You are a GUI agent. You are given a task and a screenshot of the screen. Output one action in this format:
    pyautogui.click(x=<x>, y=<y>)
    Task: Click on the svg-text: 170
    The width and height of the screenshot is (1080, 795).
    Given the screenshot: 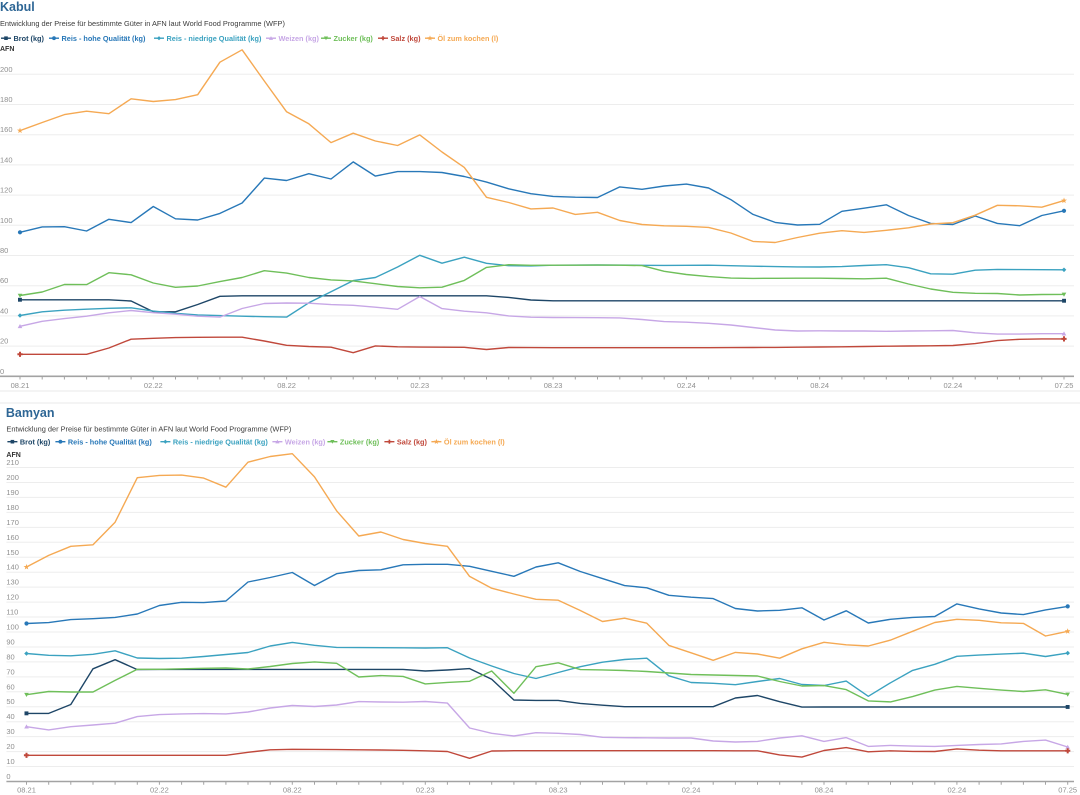 What is the action you would take?
    pyautogui.click(x=12, y=522)
    